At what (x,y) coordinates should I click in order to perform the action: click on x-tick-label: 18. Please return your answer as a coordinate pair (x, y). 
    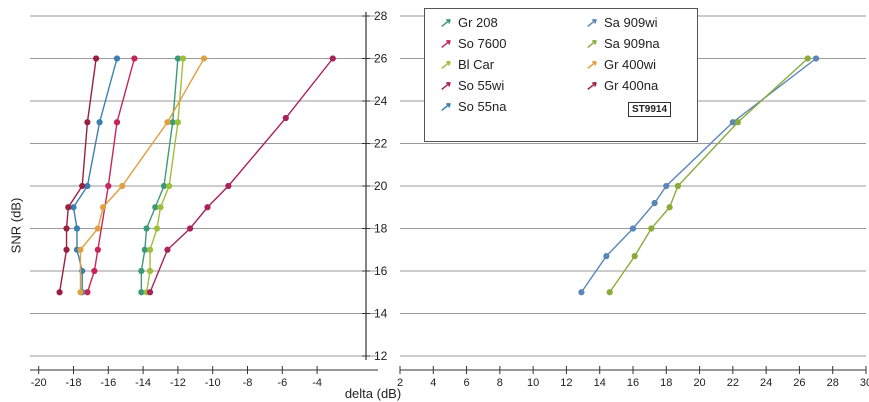
    Looking at the image, I should click on (666, 383).